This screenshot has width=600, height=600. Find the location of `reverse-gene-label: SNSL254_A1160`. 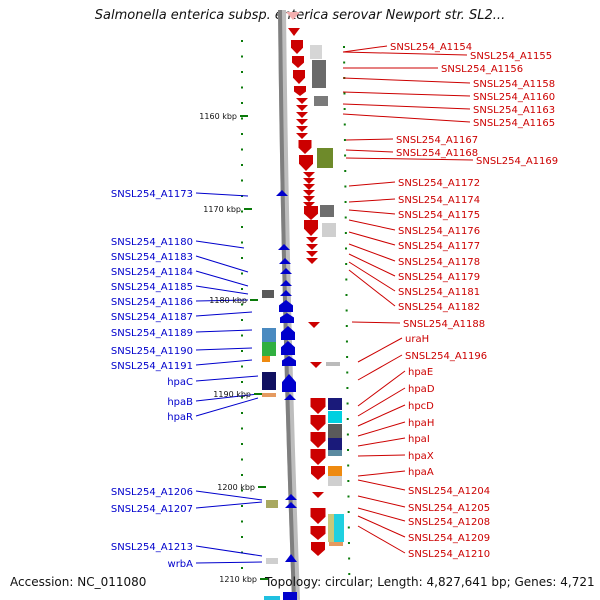

reverse-gene-label: SNSL254_A1160 is located at coordinates (514, 97).